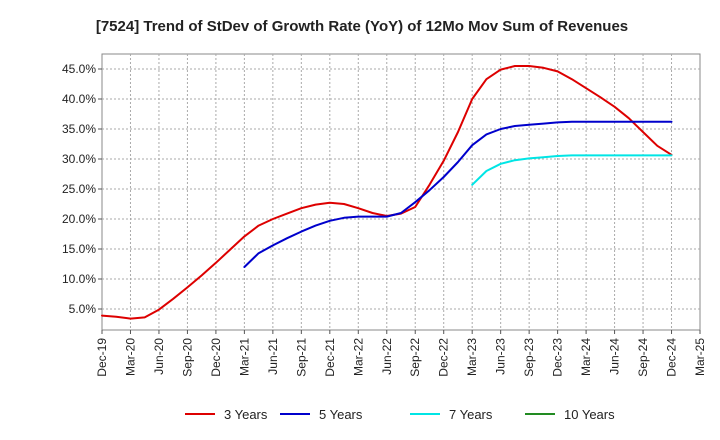 The width and height of the screenshot is (720, 440). Describe the element at coordinates (586, 357) in the screenshot. I see `x-tick-label: Mar-24` at that location.